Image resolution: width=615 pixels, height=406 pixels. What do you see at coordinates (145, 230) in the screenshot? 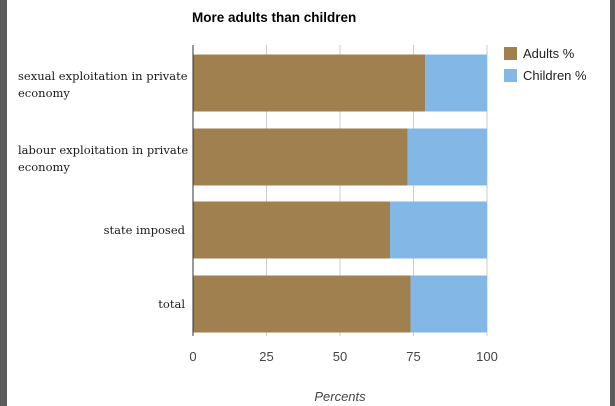
I see `category-label: state imposed` at bounding box center [145, 230].